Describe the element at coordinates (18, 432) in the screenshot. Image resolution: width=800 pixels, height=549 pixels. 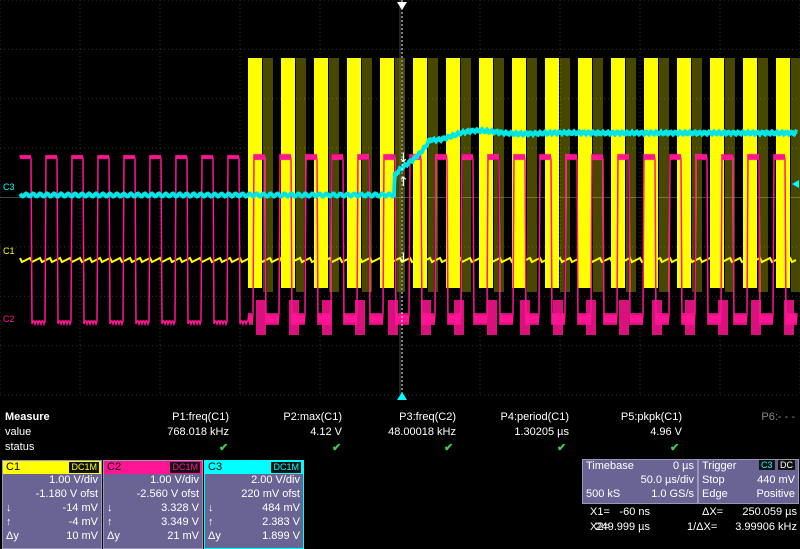
I see `row-label-value: value` at that location.